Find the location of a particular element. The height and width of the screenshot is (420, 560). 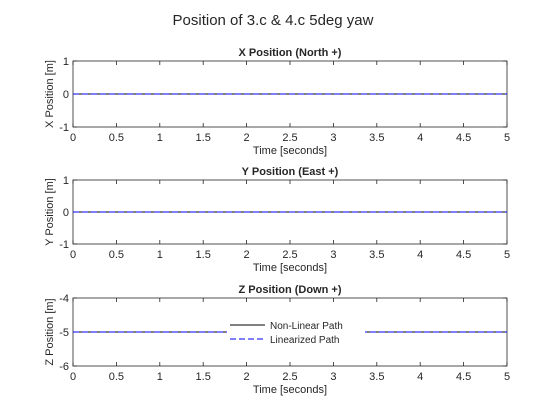

legend-entry-label: Linearized Path is located at coordinates (305, 340).